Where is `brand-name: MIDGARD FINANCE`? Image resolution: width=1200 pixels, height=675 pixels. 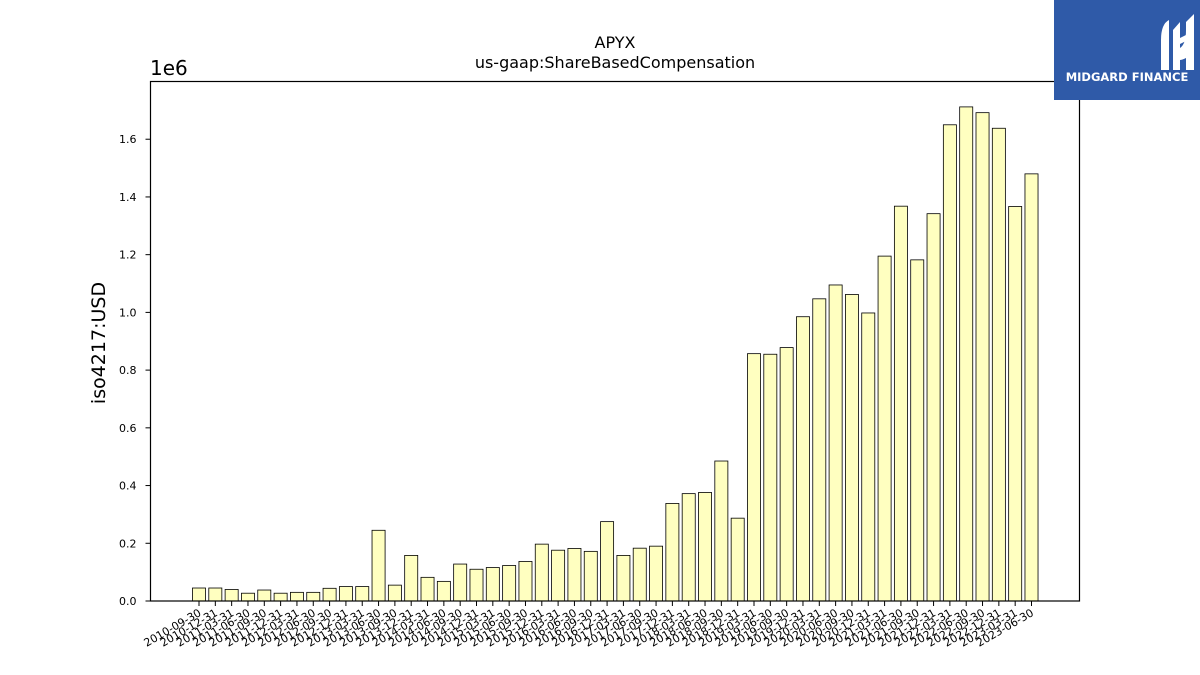
brand-name: MIDGARD FINANCE is located at coordinates (1127, 77).